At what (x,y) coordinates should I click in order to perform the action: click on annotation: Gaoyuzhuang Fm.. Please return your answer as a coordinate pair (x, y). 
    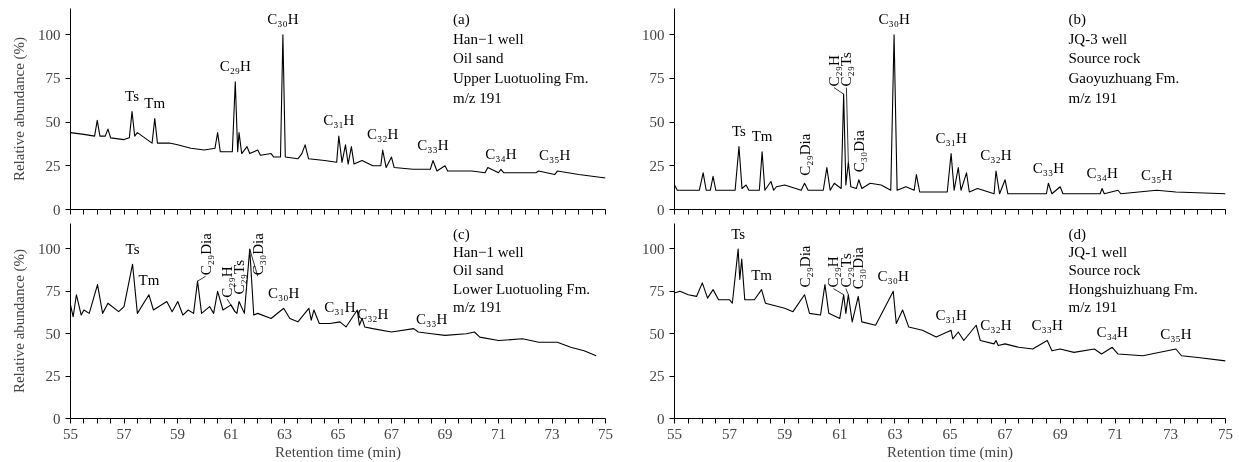
    Looking at the image, I should click on (1124, 78).